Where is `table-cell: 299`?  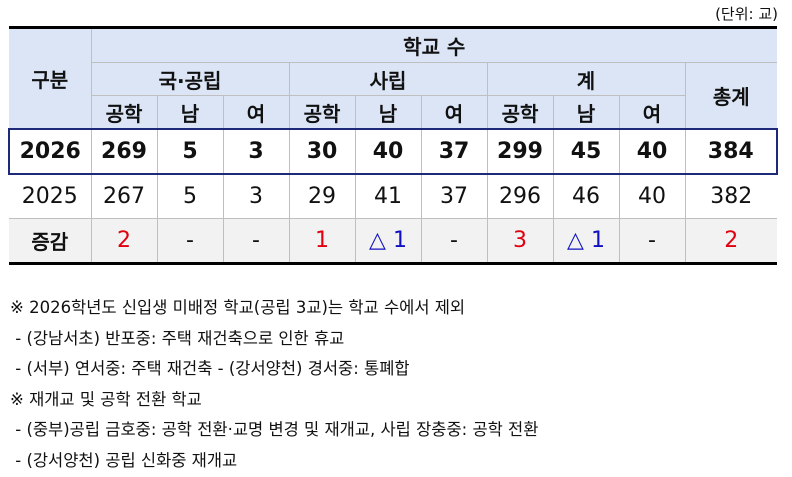
table-cell: 299 is located at coordinates (520, 151).